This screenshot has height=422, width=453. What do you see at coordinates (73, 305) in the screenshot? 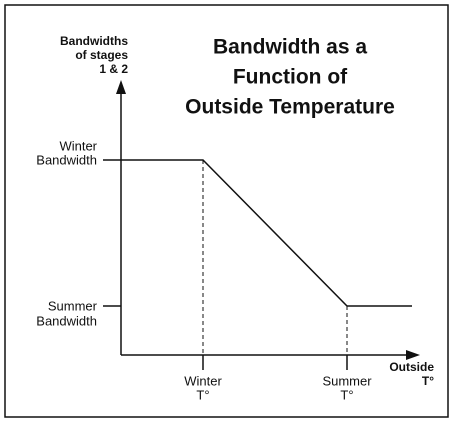
I see `y-label: Summer` at bounding box center [73, 305].